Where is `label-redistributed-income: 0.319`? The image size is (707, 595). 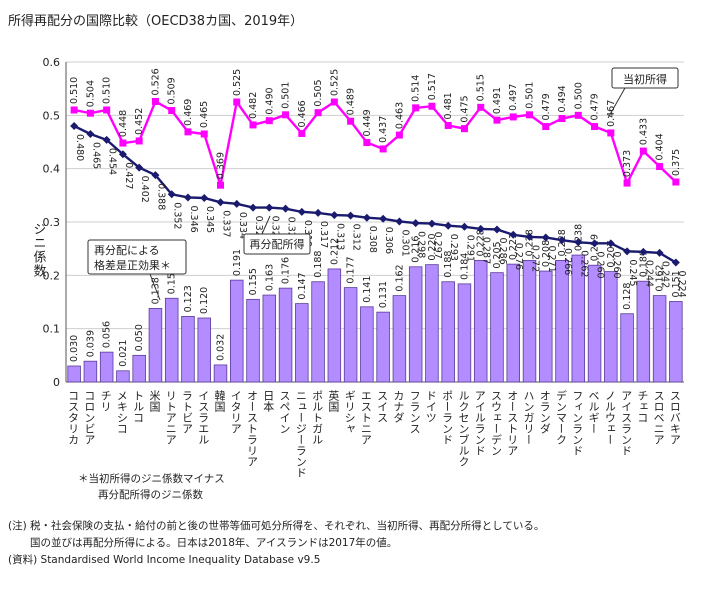 label-redistributed-income: 0.319 is located at coordinates (307, 233).